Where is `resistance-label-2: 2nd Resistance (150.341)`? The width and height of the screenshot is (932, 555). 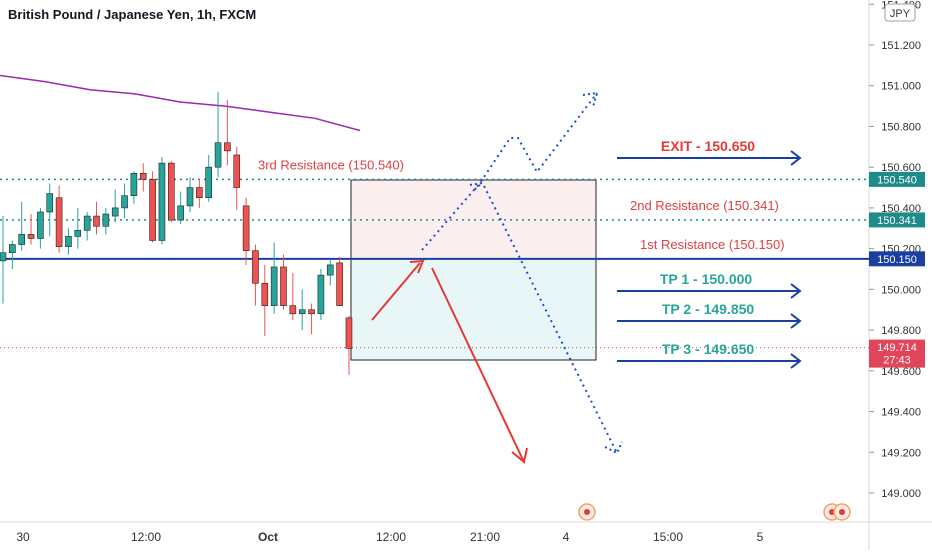 resistance-label-2: 2nd Resistance (150.341) is located at coordinates (704, 205).